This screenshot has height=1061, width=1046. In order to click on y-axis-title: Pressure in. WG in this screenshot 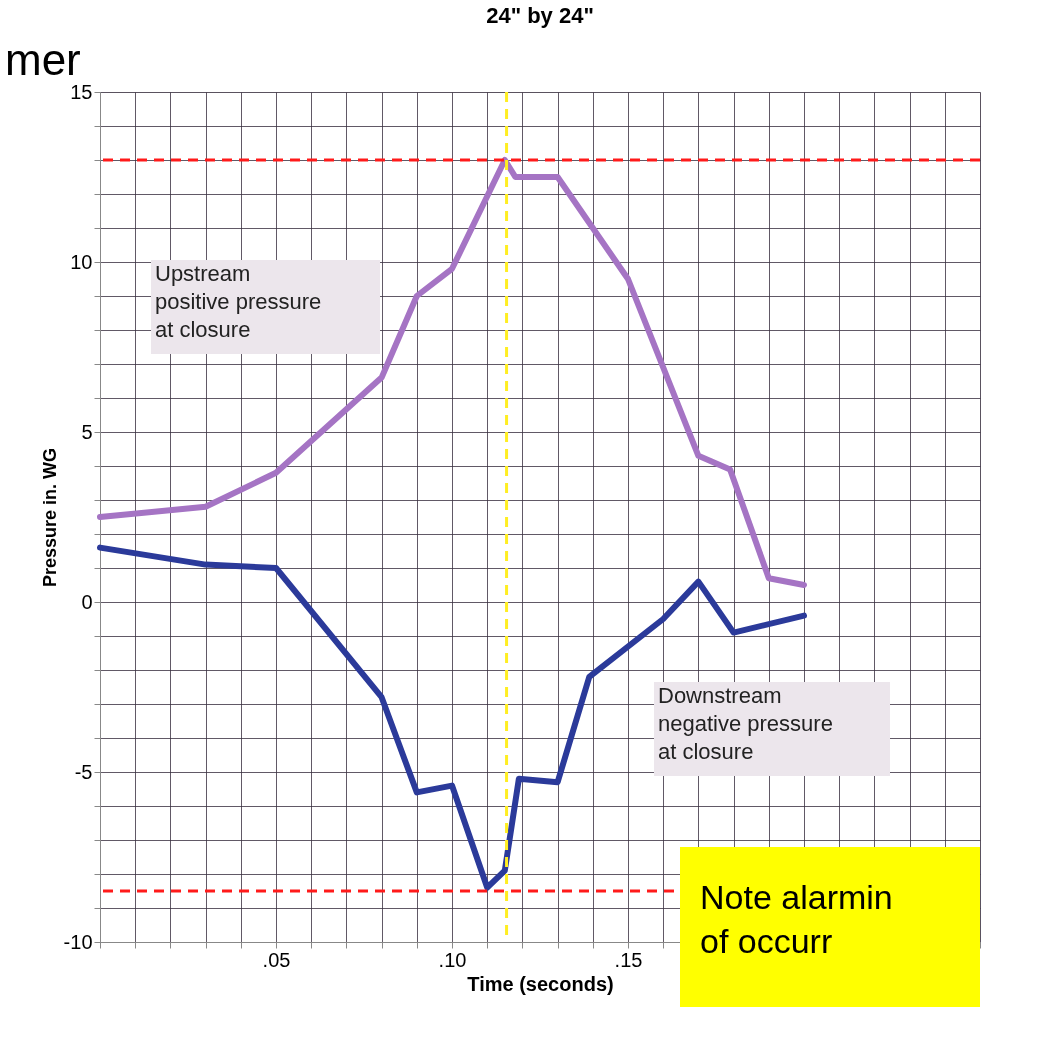, I will do `click(49, 517)`.